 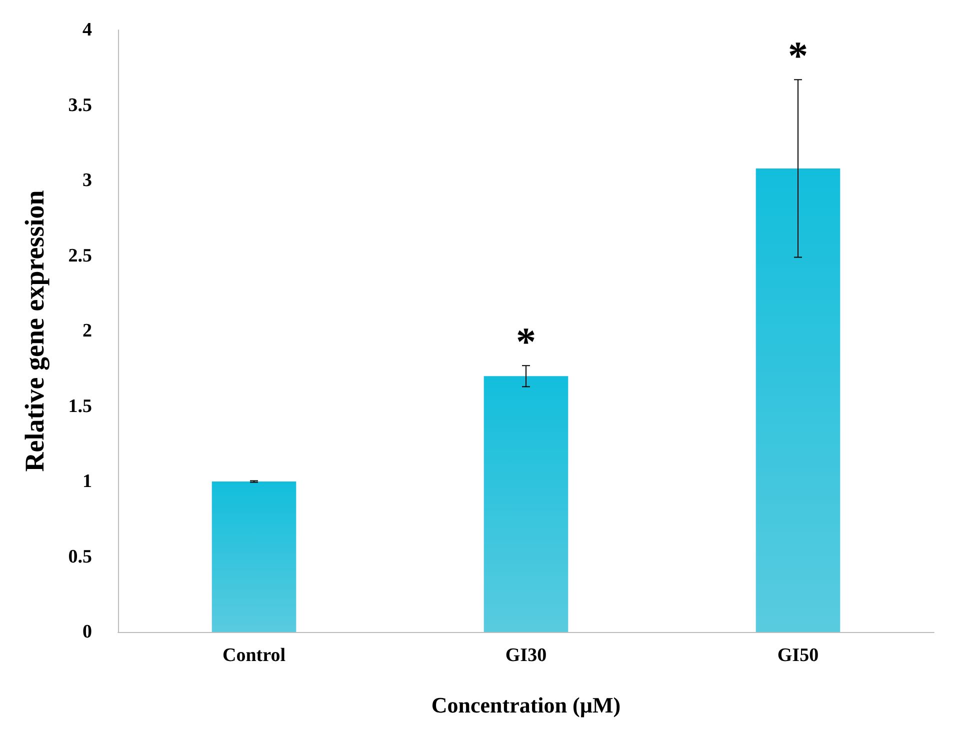 I want to click on x-tick-label: GI50, so click(x=798, y=655).